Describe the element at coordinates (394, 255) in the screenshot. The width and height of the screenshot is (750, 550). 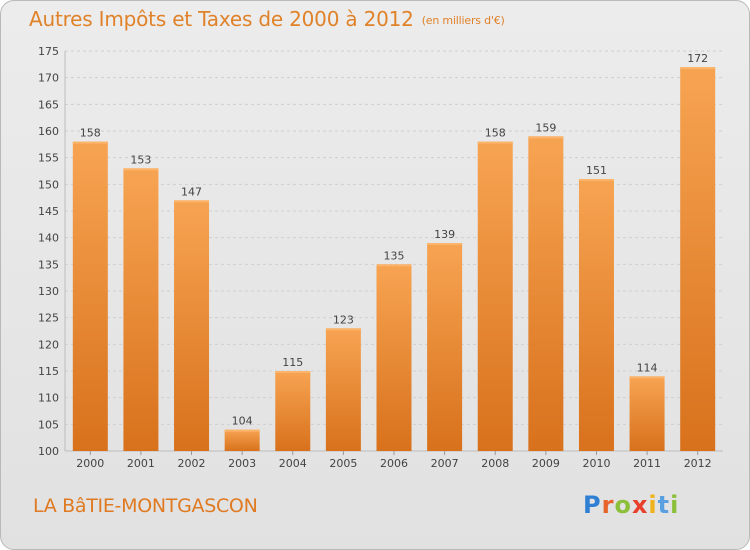
I see `bar-value-label: 135` at that location.